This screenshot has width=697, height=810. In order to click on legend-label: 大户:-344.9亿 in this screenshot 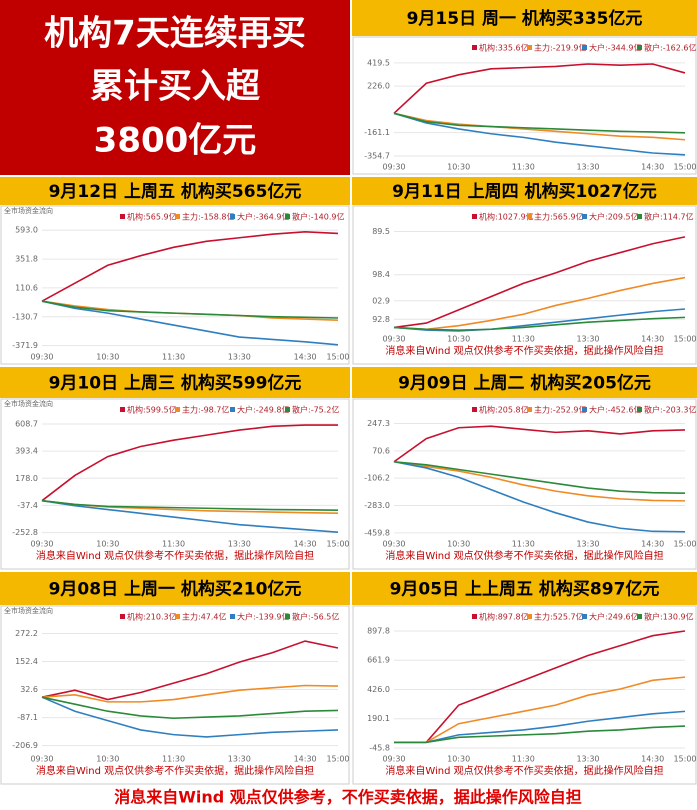, I will do `click(615, 48)`.